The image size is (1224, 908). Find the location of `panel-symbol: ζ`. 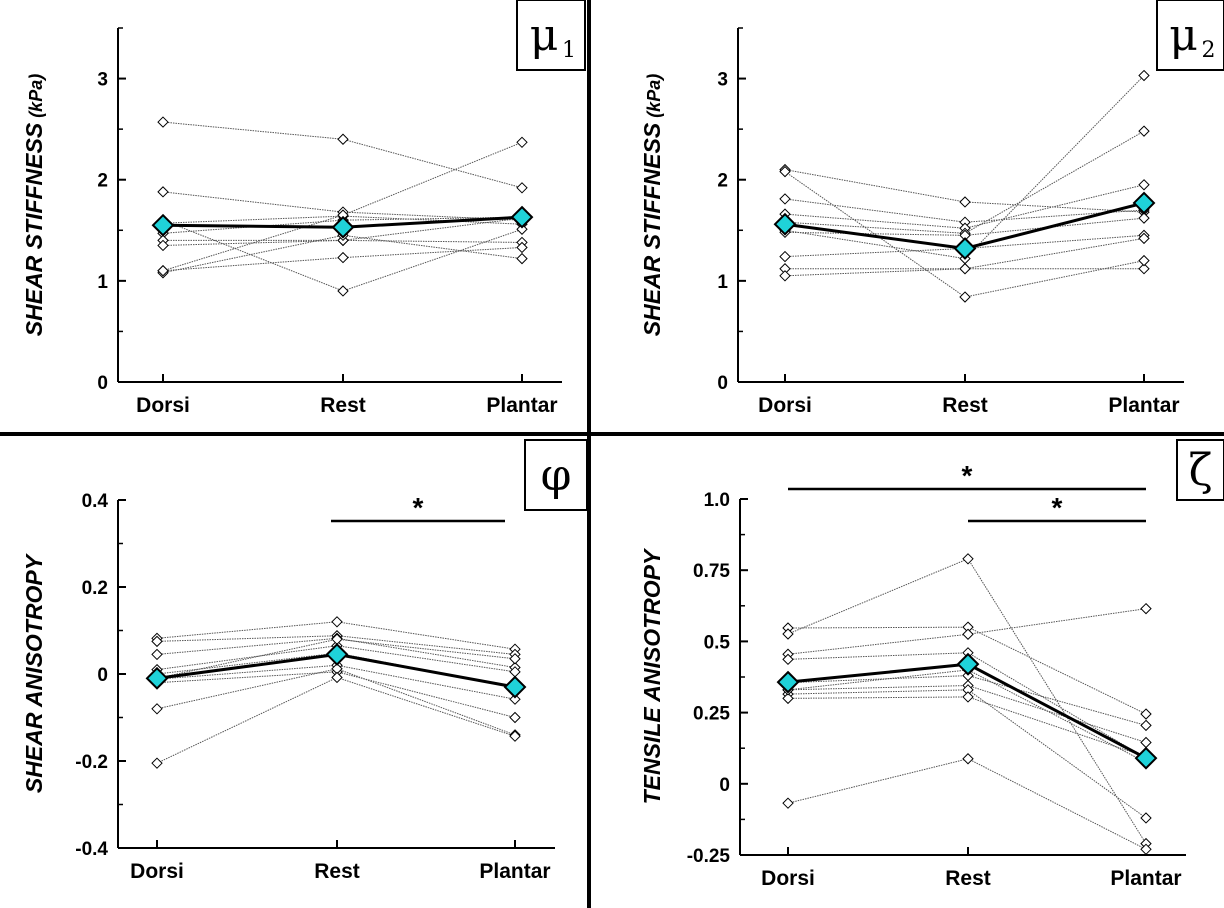

panel-symbol: ζ is located at coordinates (1201, 470).